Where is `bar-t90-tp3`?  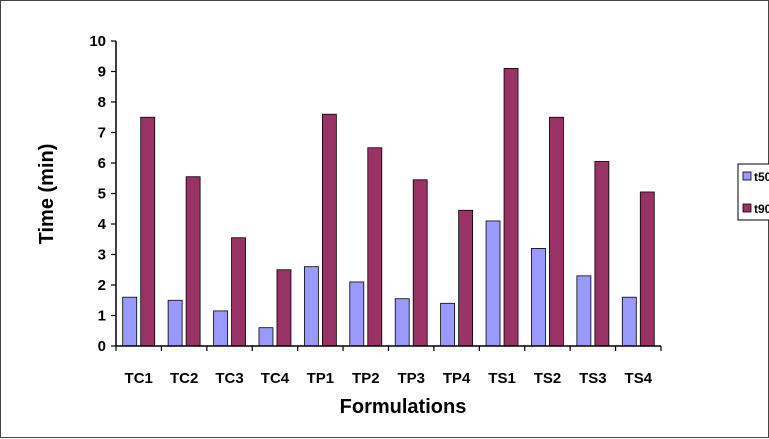
bar-t90-tp3 is located at coordinates (420, 263).